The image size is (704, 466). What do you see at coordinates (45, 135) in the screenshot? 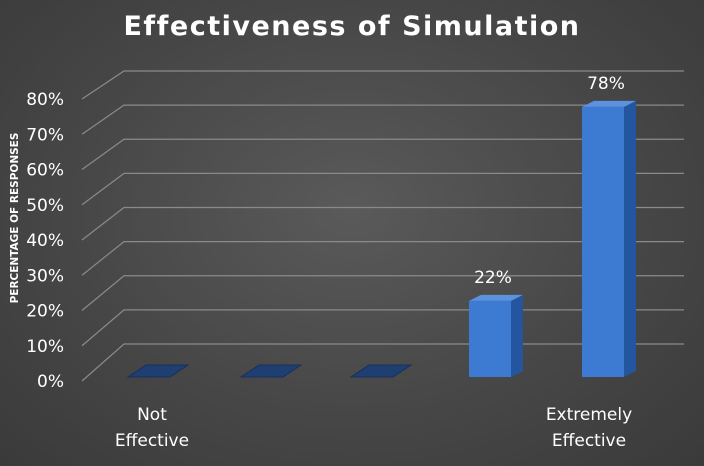
I see `y-tick-label: 70%` at bounding box center [45, 135].